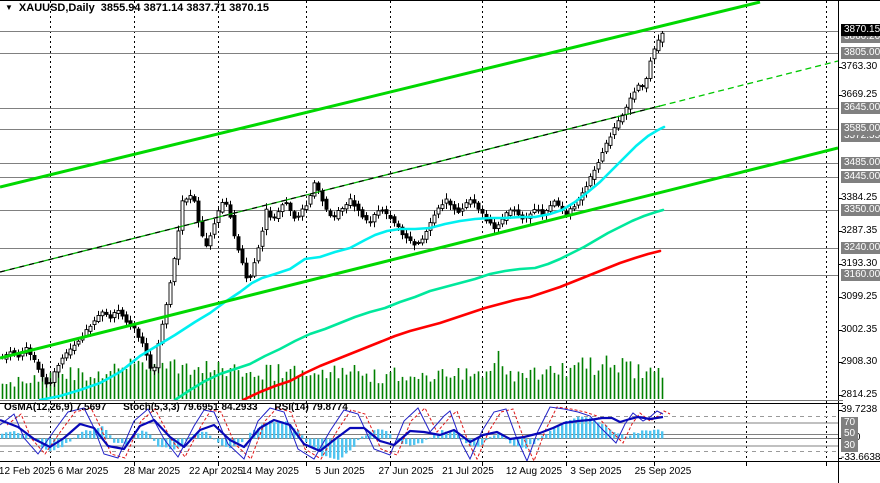 This screenshot has height=483, width=880. Describe the element at coordinates (850, 434) in the screenshot. I see `indicator-level-label: 50` at that location.